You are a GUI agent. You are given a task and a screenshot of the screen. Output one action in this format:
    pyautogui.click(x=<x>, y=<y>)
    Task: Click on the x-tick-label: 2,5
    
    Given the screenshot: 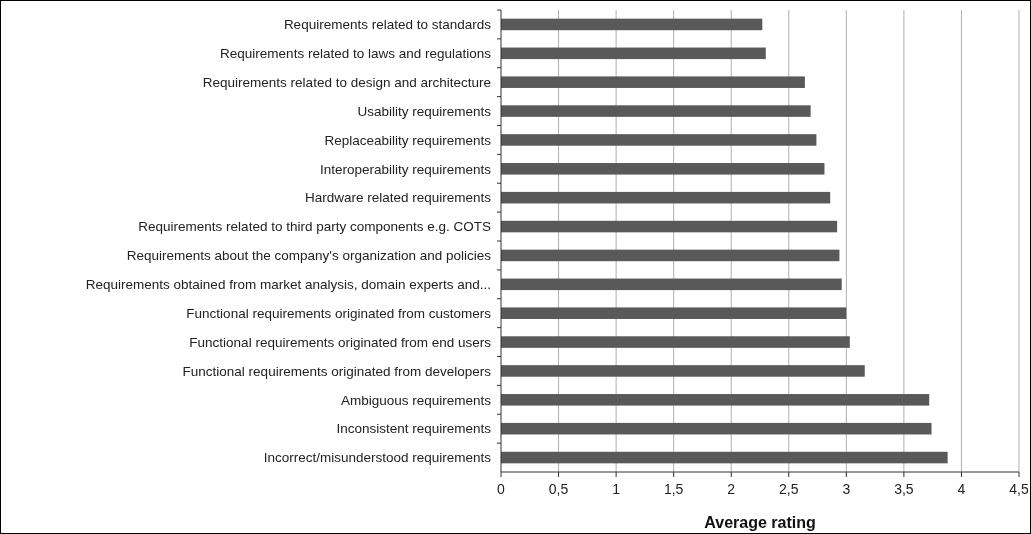 What is the action you would take?
    pyautogui.click(x=789, y=489)
    